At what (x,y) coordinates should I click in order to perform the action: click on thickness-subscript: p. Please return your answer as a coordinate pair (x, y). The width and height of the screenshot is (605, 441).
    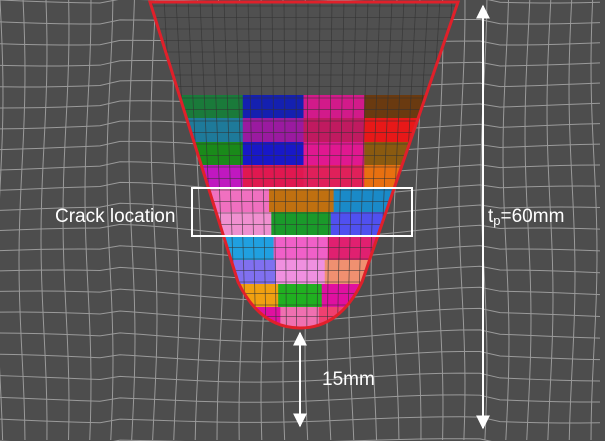
    Looking at the image, I should click on (496, 220).